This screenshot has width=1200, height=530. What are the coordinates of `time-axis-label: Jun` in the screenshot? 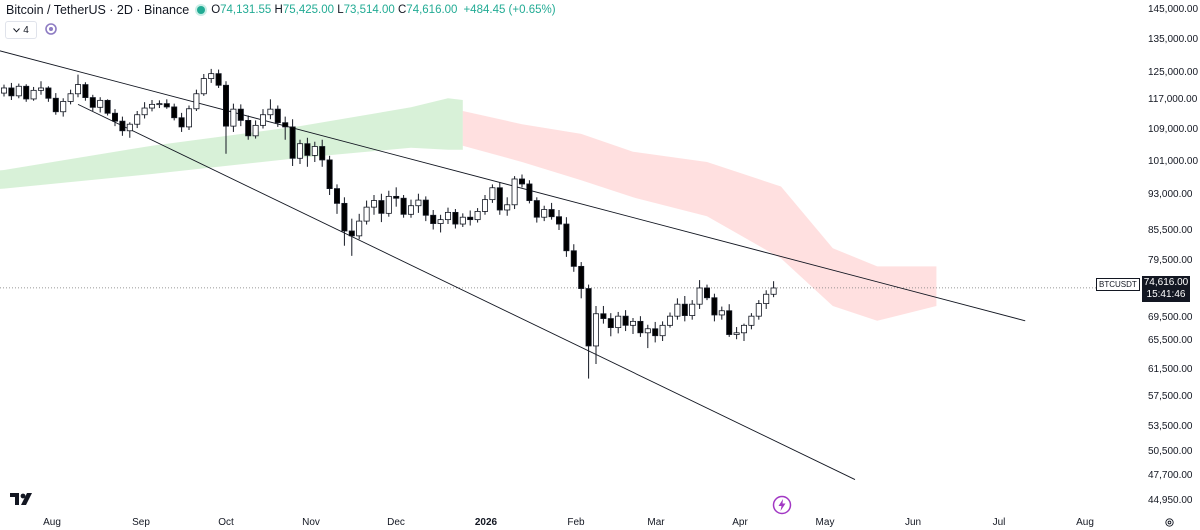 It's located at (913, 522).